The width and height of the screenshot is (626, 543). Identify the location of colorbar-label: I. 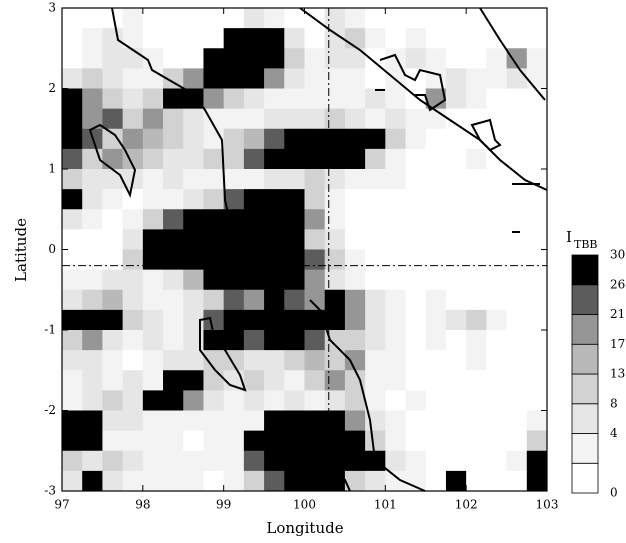
(569, 237).